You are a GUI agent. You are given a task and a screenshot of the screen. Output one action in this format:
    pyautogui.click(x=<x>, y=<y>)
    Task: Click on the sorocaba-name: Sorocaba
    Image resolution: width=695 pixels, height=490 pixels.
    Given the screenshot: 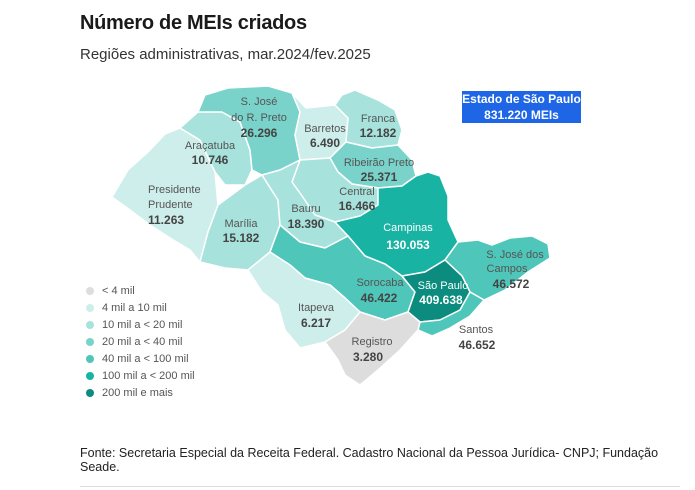 What is the action you would take?
    pyautogui.click(x=380, y=283)
    